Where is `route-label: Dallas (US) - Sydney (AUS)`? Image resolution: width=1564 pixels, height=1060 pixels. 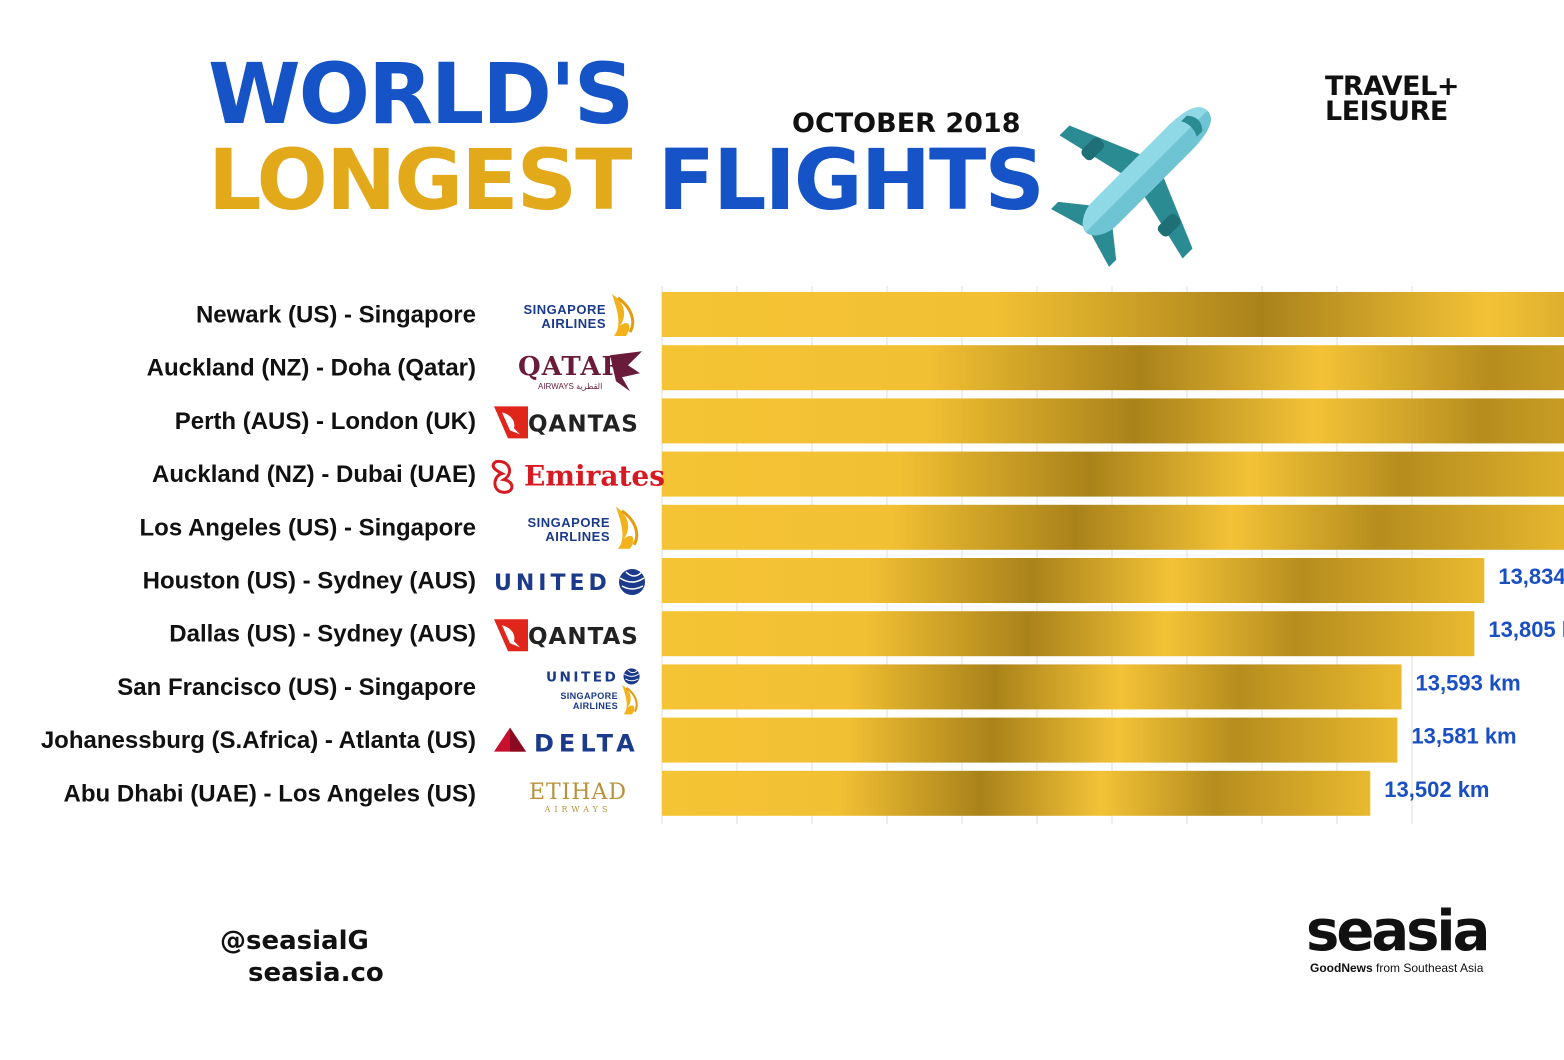
route-label: Dallas (US) - Sydney (AUS) is located at coordinates (322, 634).